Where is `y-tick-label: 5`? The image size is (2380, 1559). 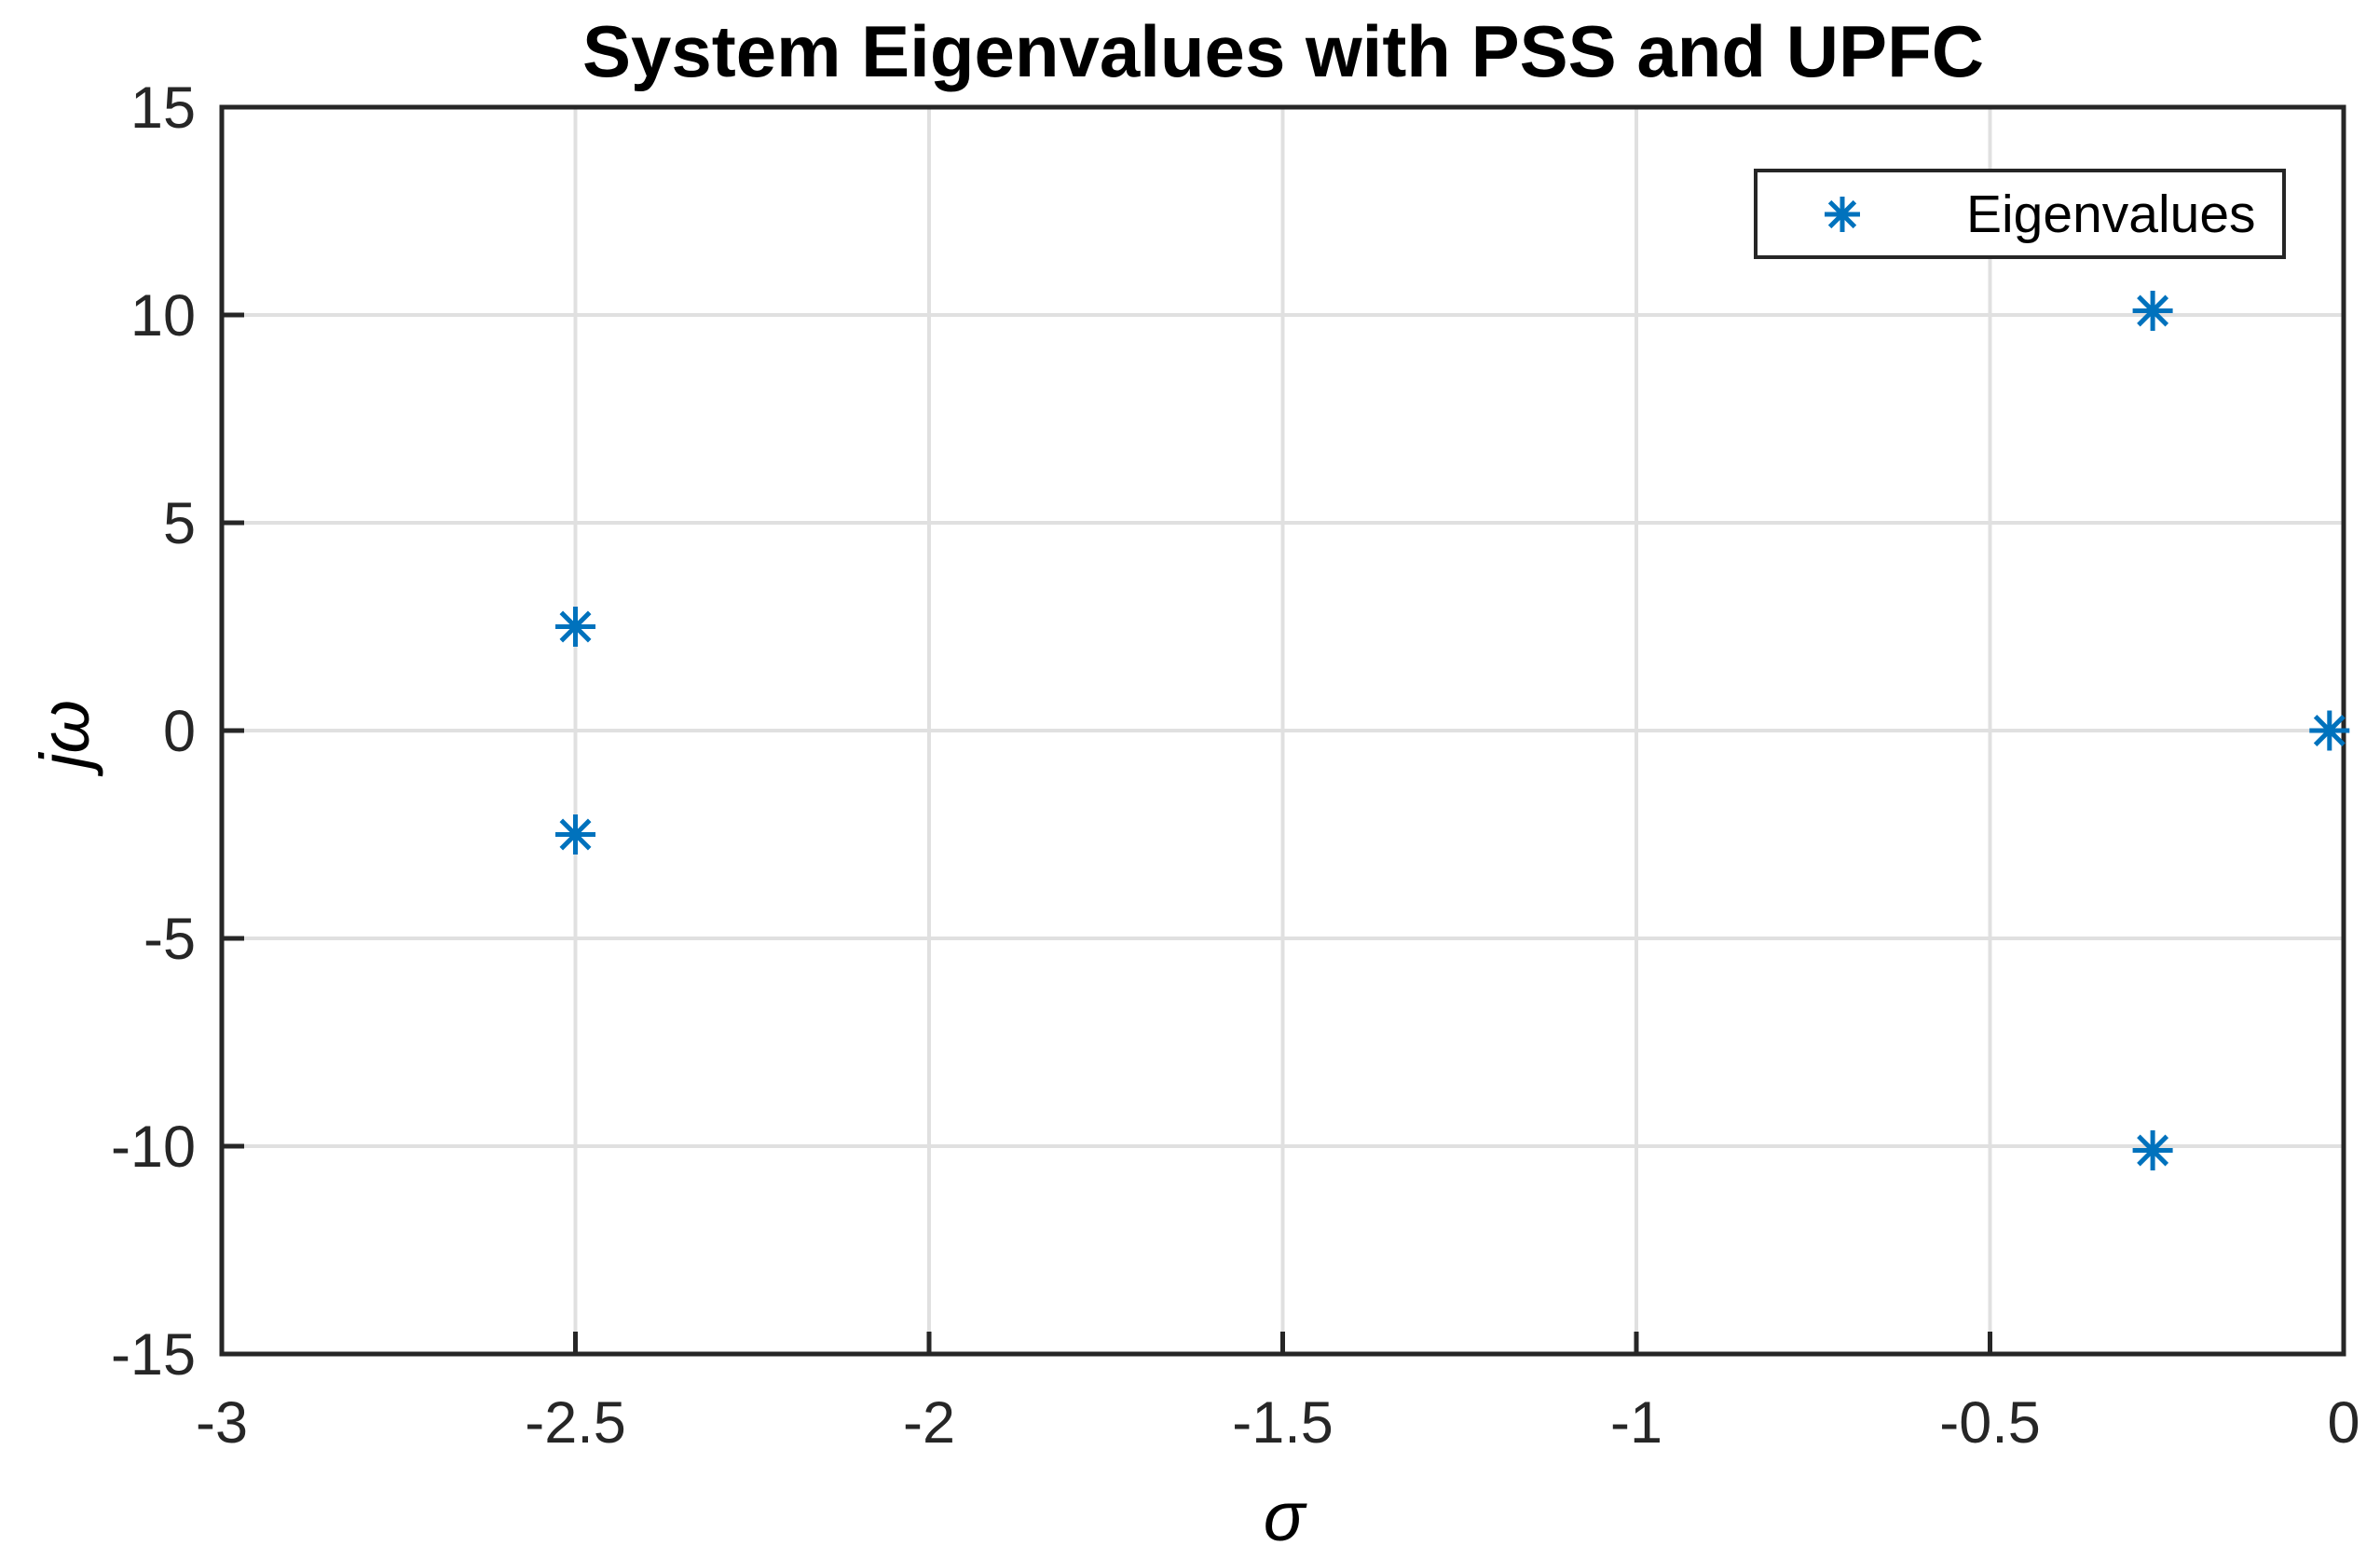 y-tick-label: 5 is located at coordinates (179, 523).